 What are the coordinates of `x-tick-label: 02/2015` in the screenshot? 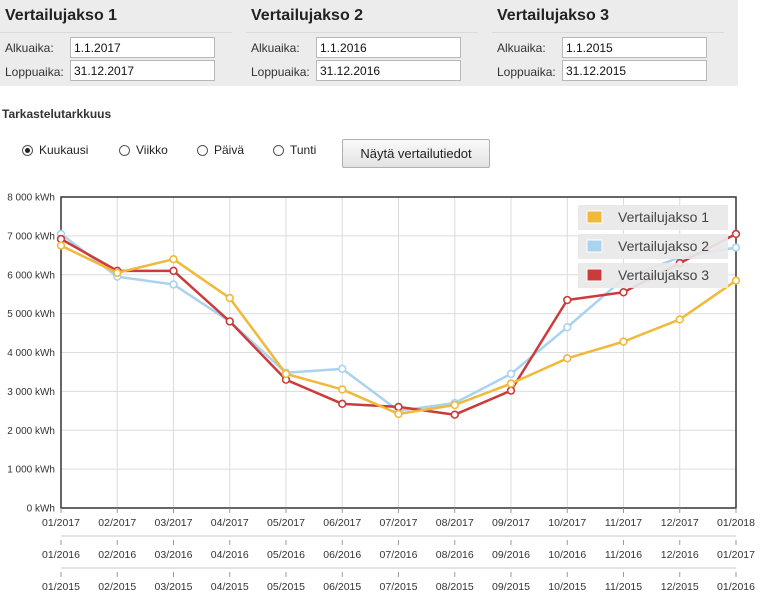 It's located at (117, 587).